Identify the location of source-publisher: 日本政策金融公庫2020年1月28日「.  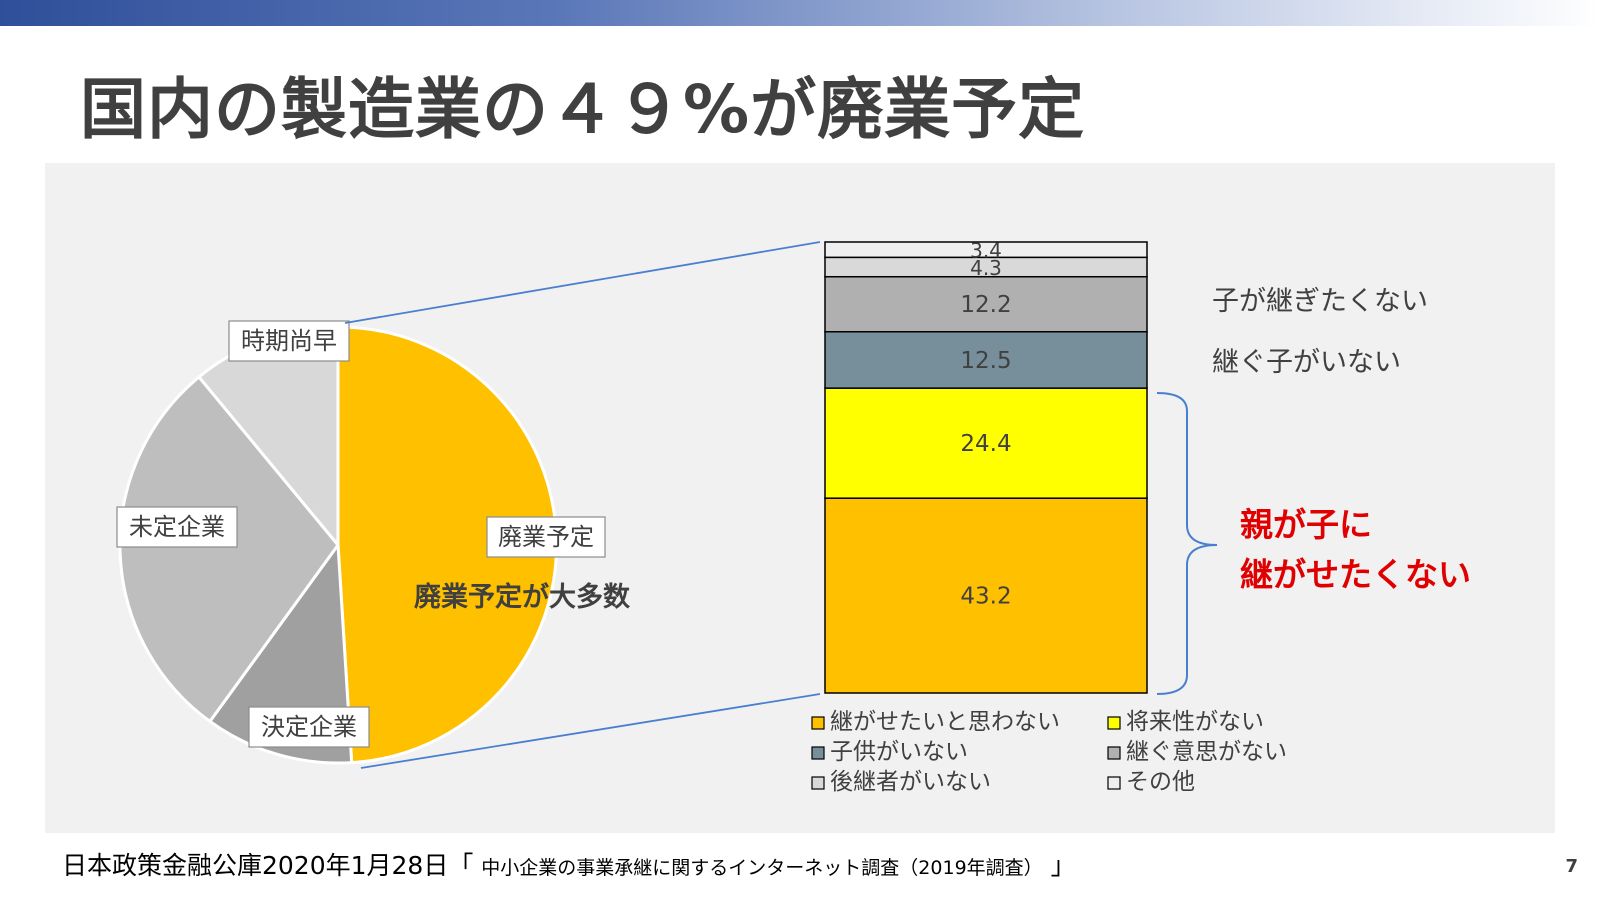
(268, 865).